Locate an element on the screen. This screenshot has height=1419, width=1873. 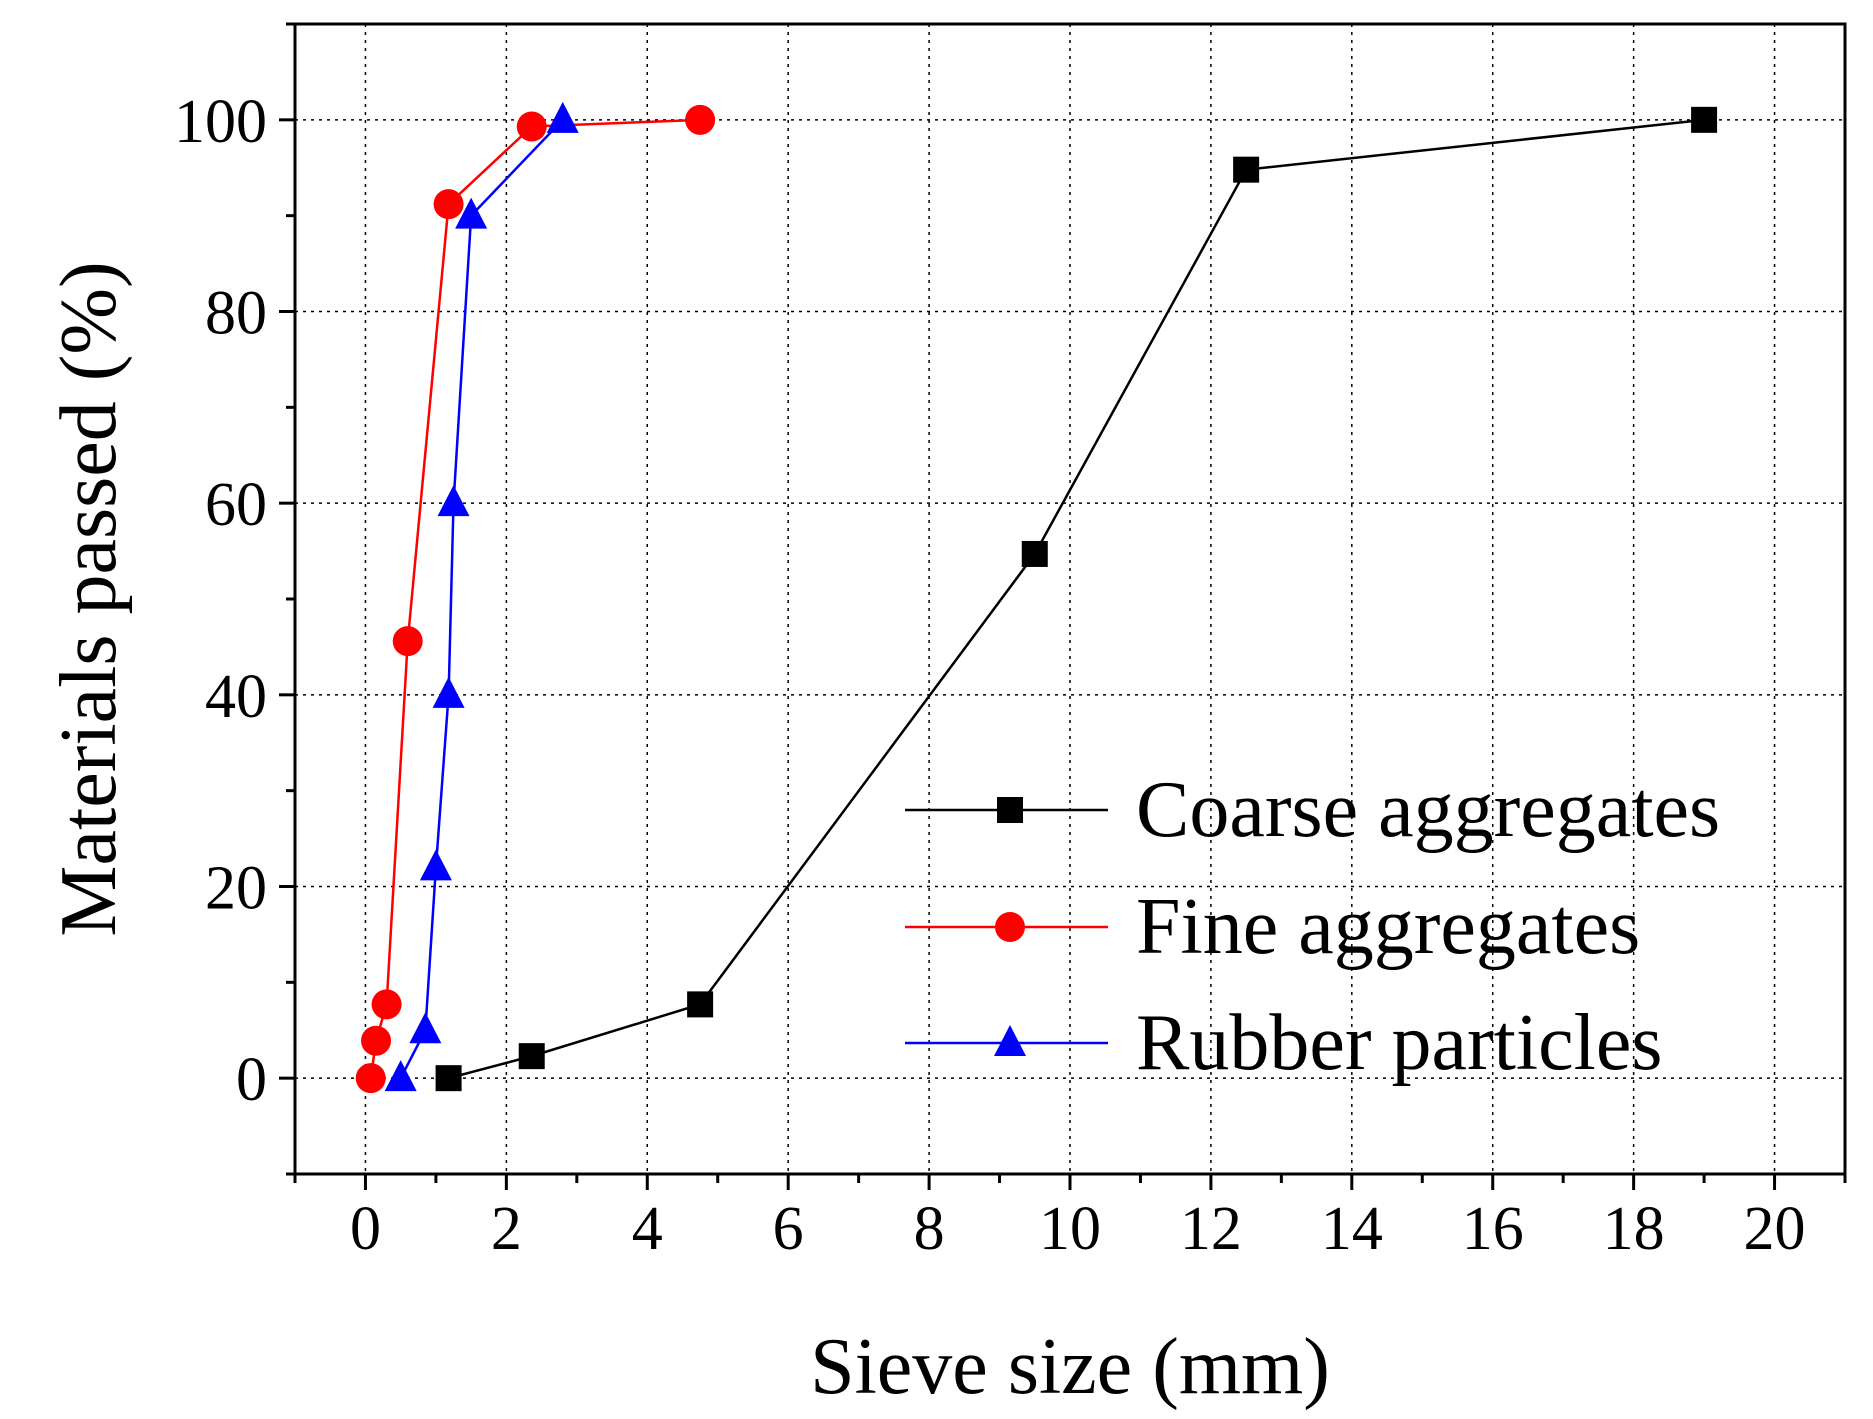
x-tick-label: 20 is located at coordinates (1775, 1229).